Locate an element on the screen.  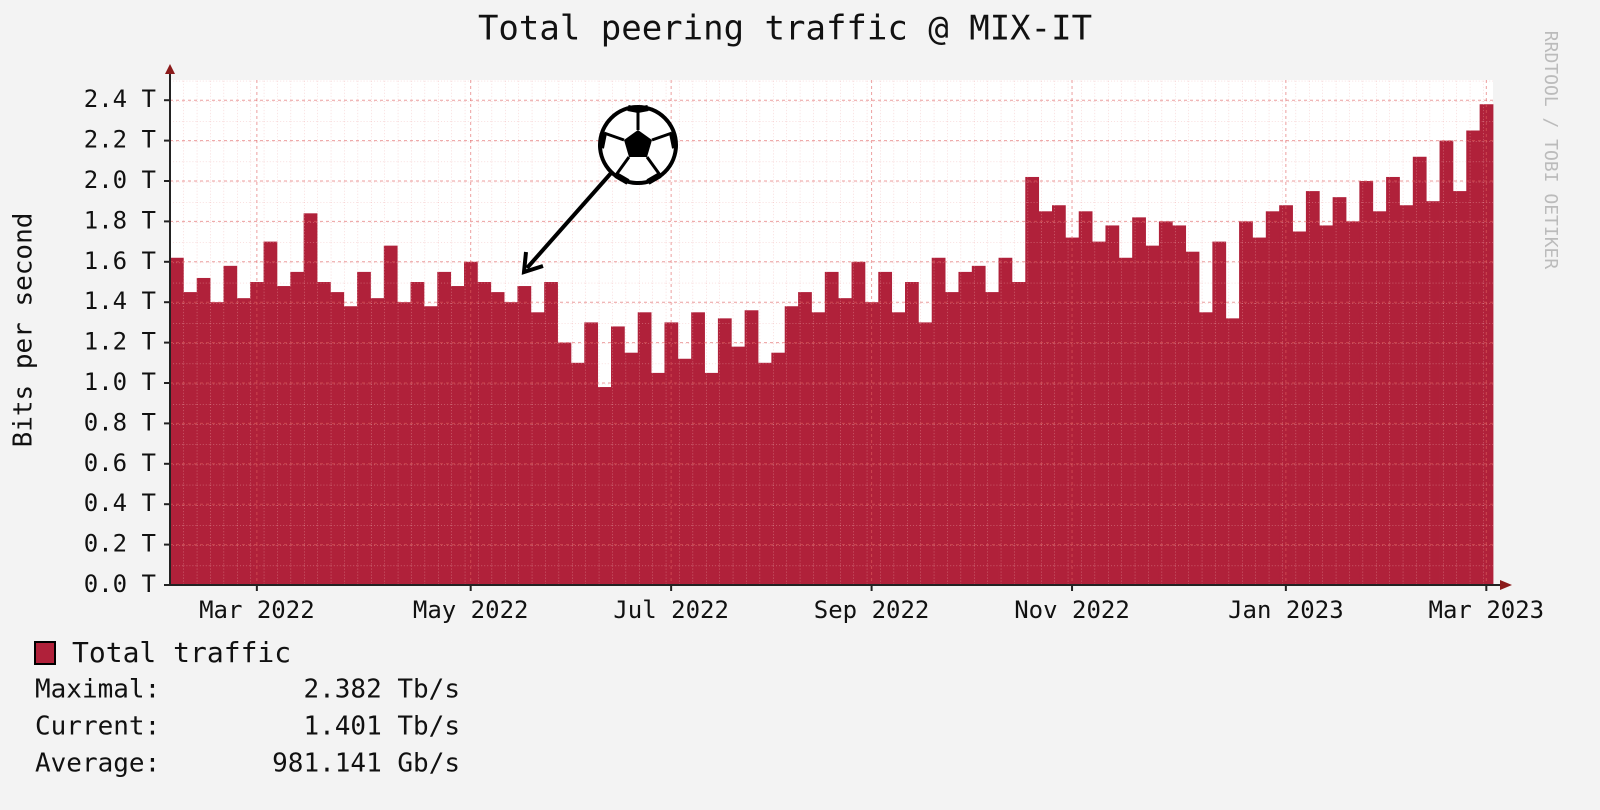
legend-swatch is located at coordinates (45, 653).